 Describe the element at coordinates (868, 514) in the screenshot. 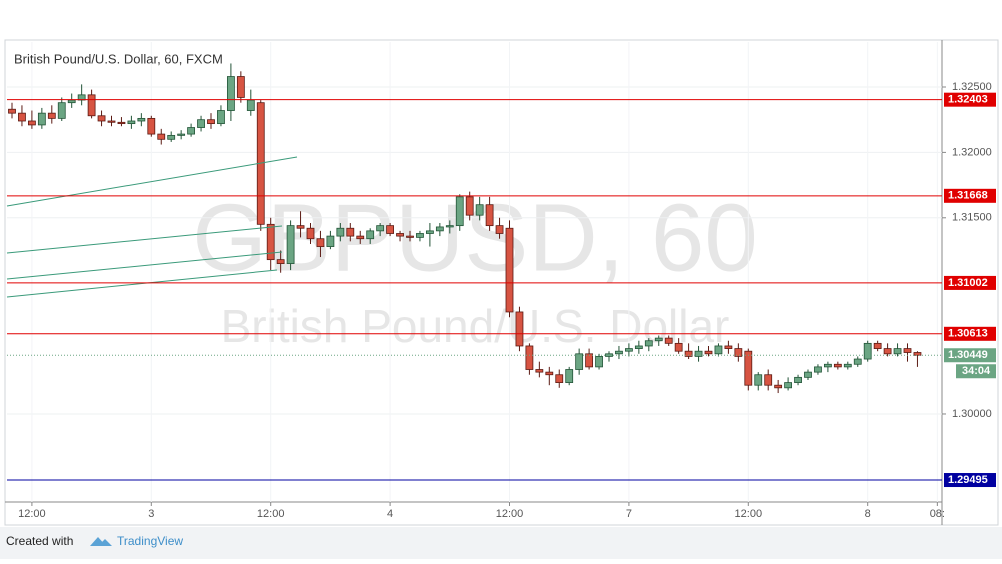

I see `x-tick-label: 8` at that location.